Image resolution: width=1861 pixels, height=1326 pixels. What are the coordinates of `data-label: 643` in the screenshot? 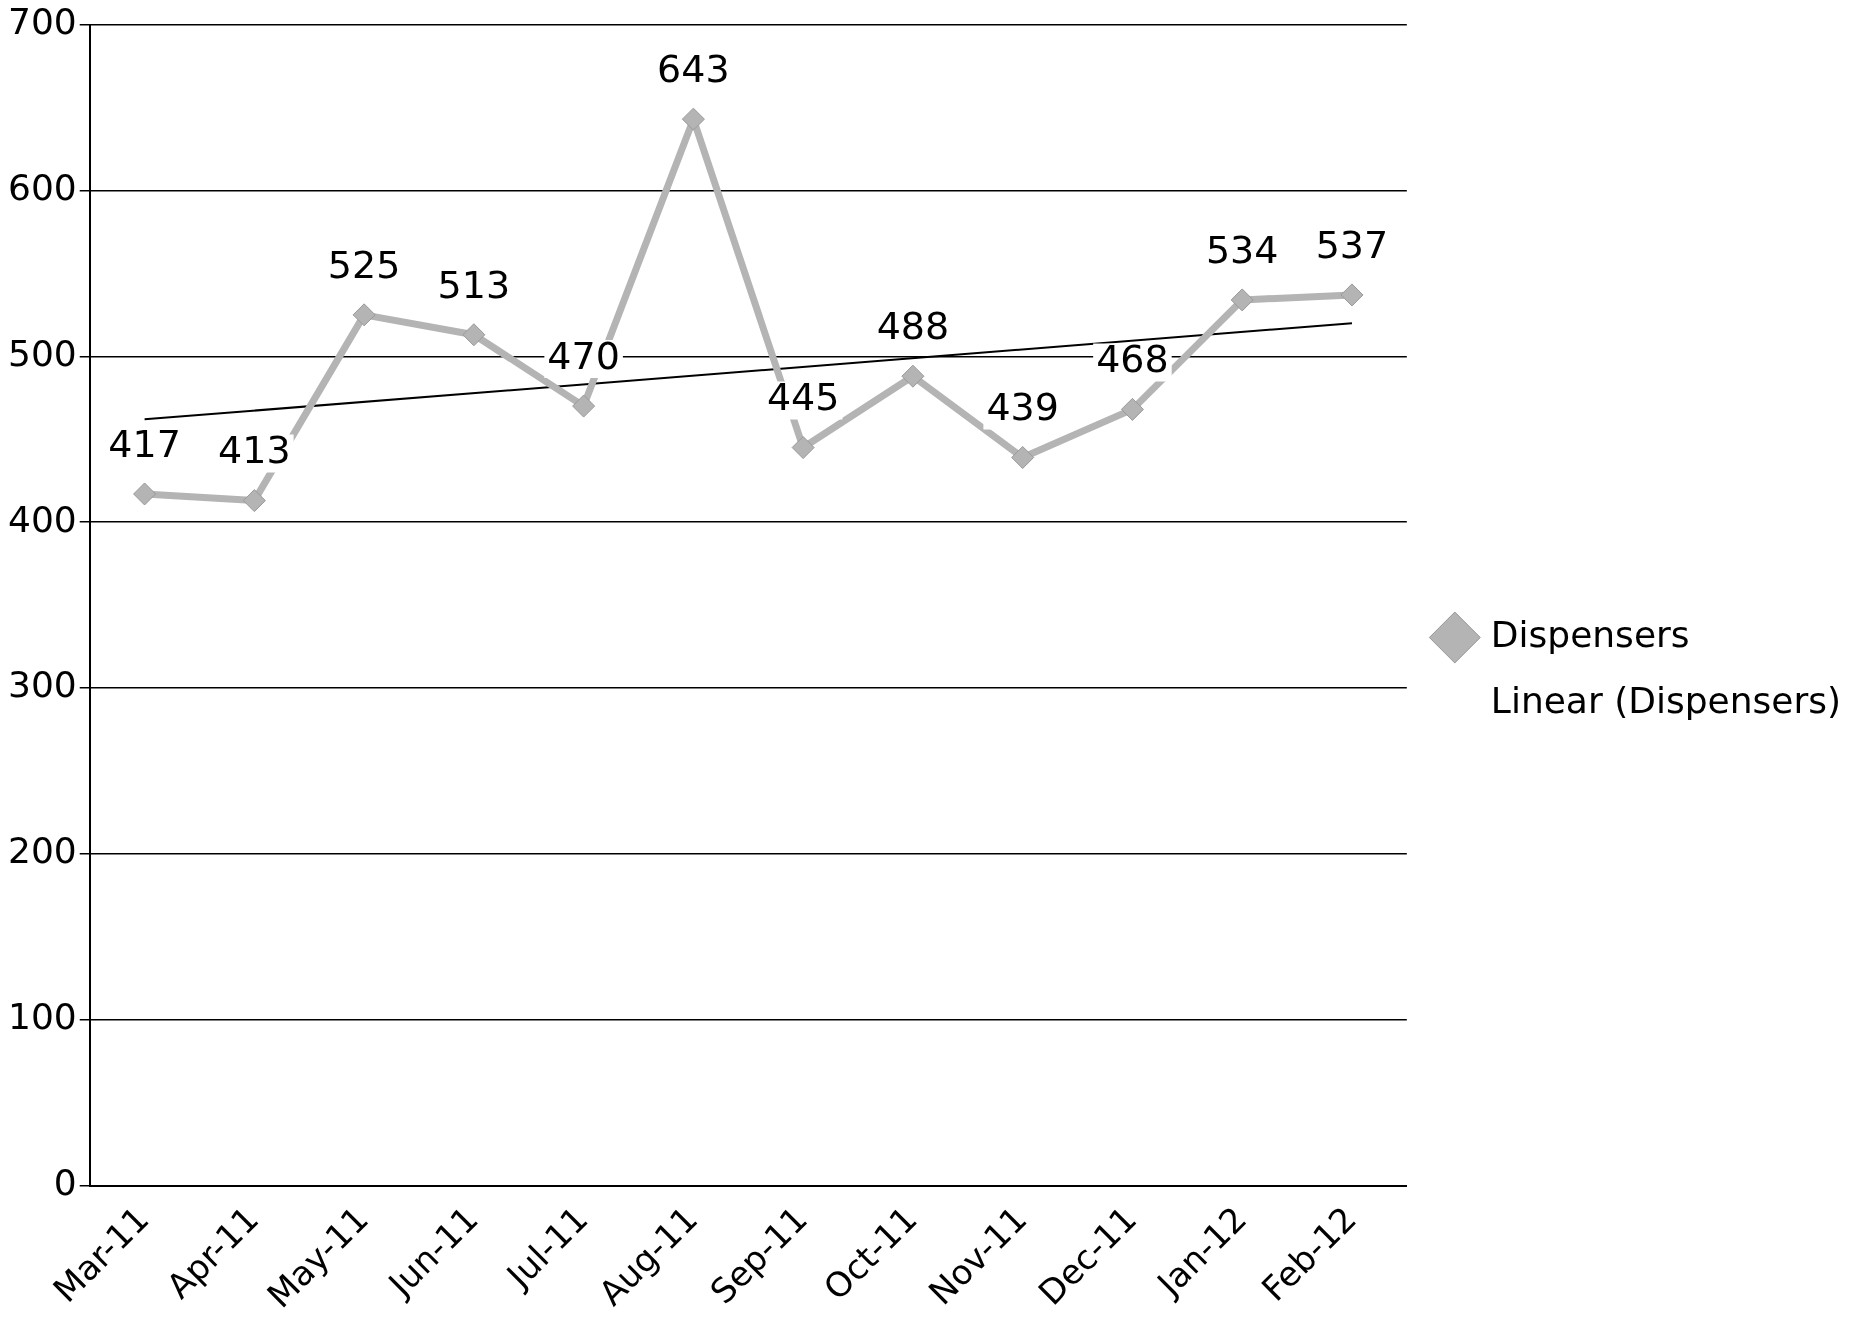 It's located at (693, 69).